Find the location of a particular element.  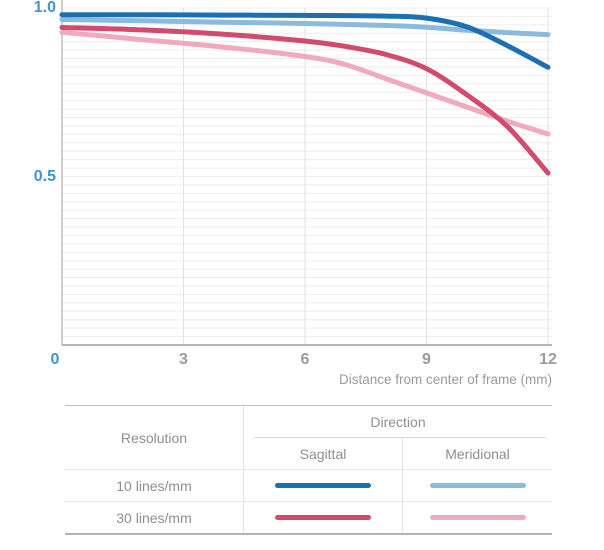

series-10-lines-mm-meridional is located at coordinates (305, 27).